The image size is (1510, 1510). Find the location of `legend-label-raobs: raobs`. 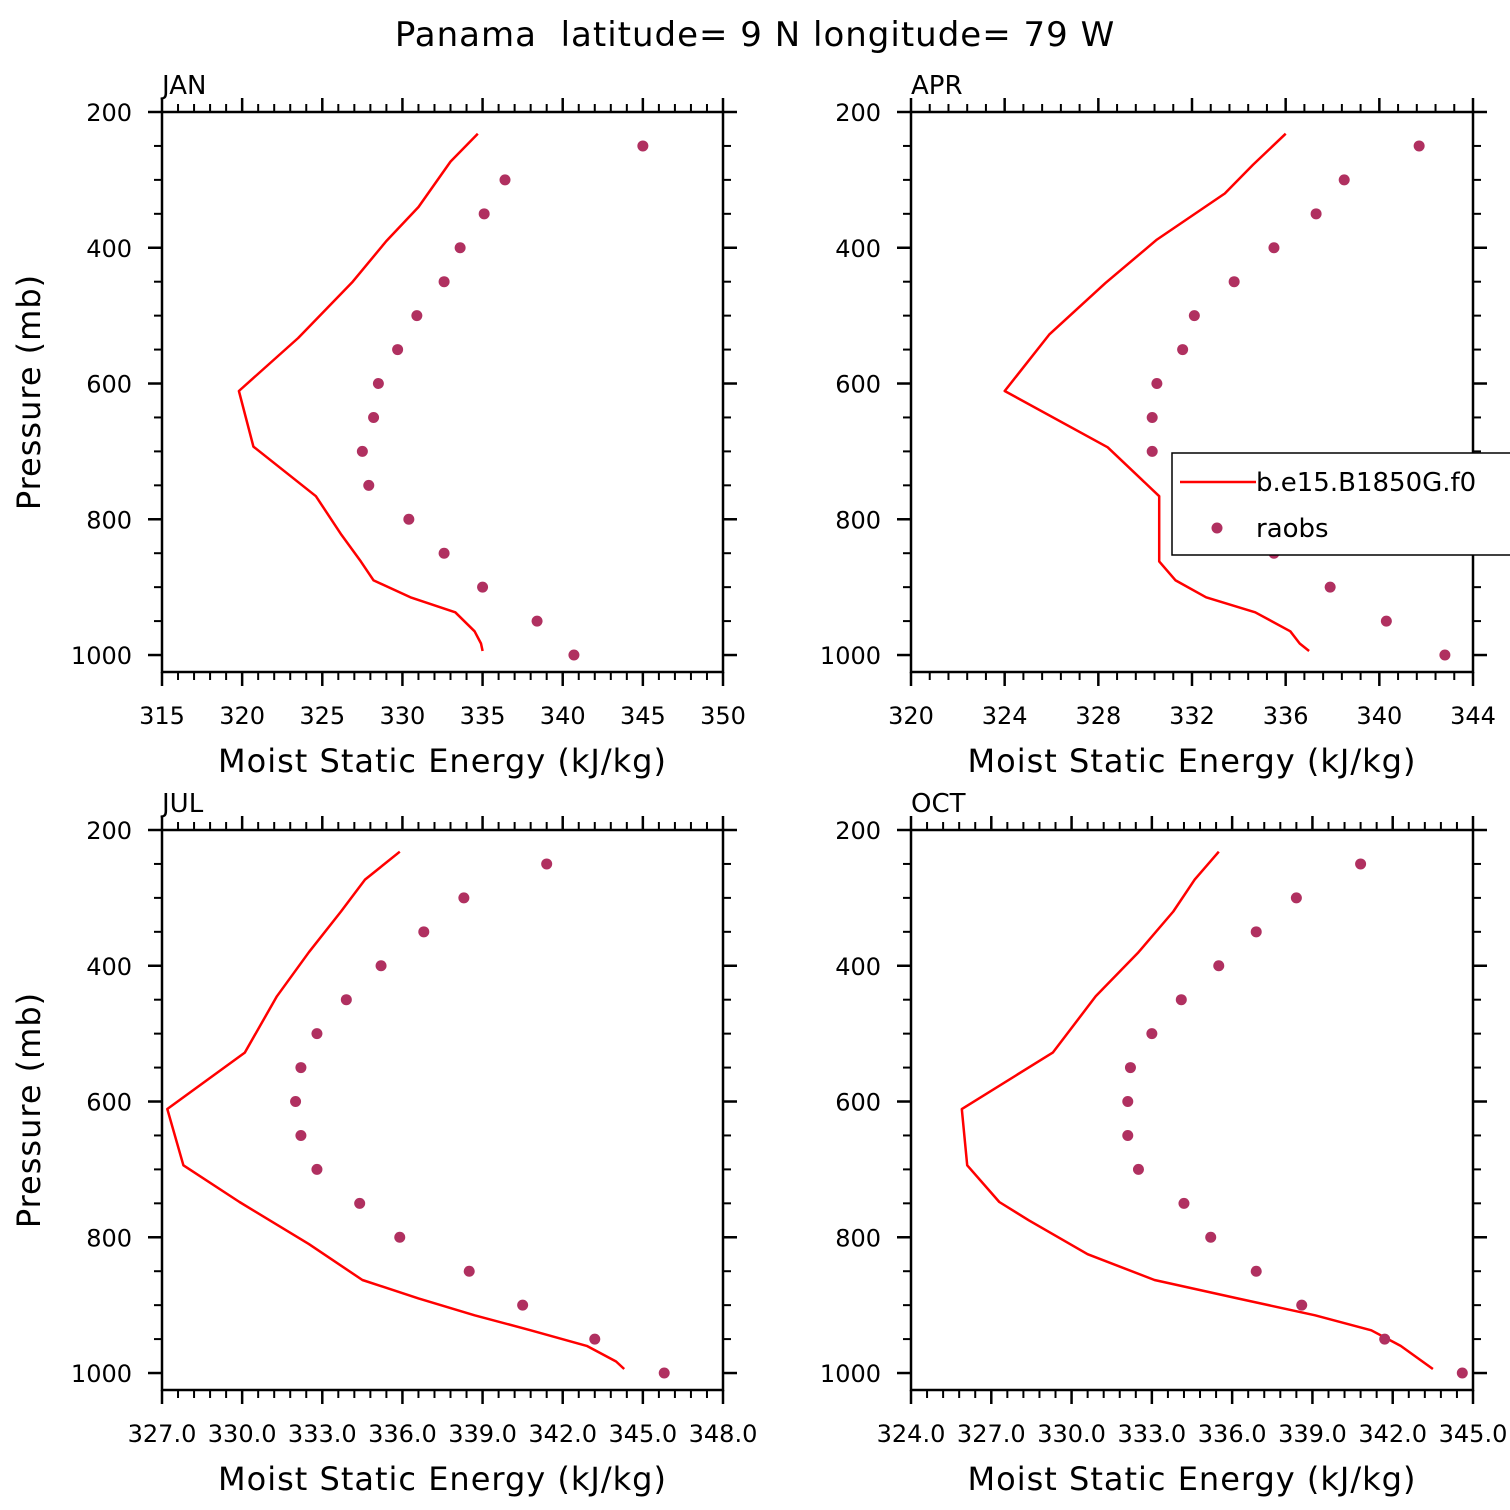

legend-label-raobs: raobs is located at coordinates (1292, 529).